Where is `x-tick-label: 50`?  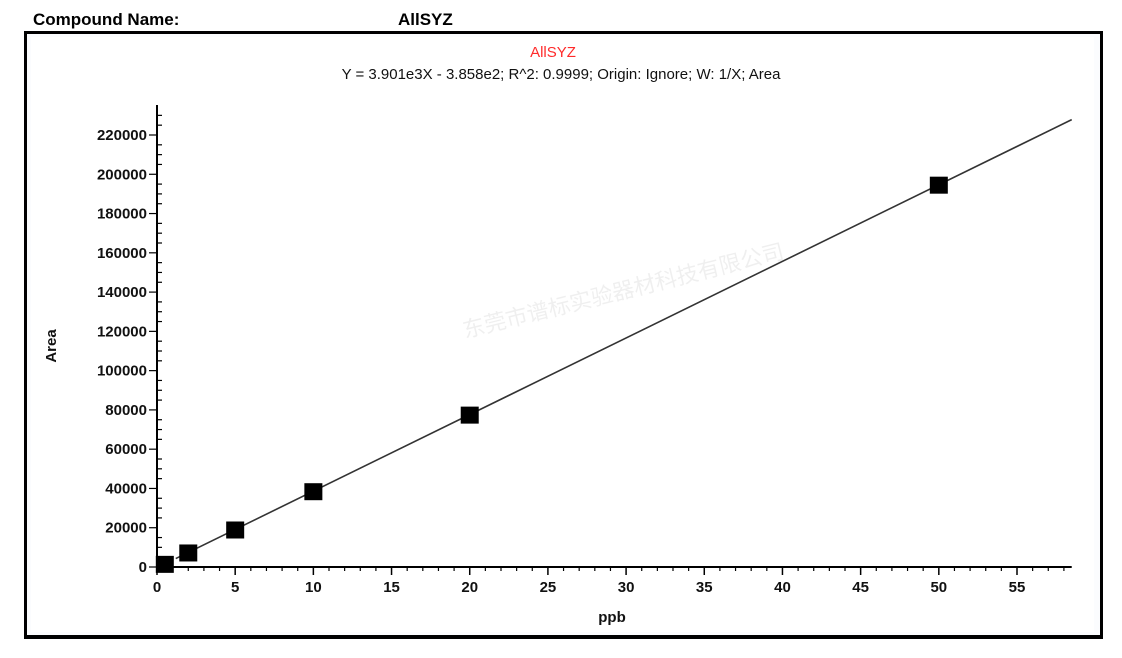 x-tick-label: 50 is located at coordinates (938, 587).